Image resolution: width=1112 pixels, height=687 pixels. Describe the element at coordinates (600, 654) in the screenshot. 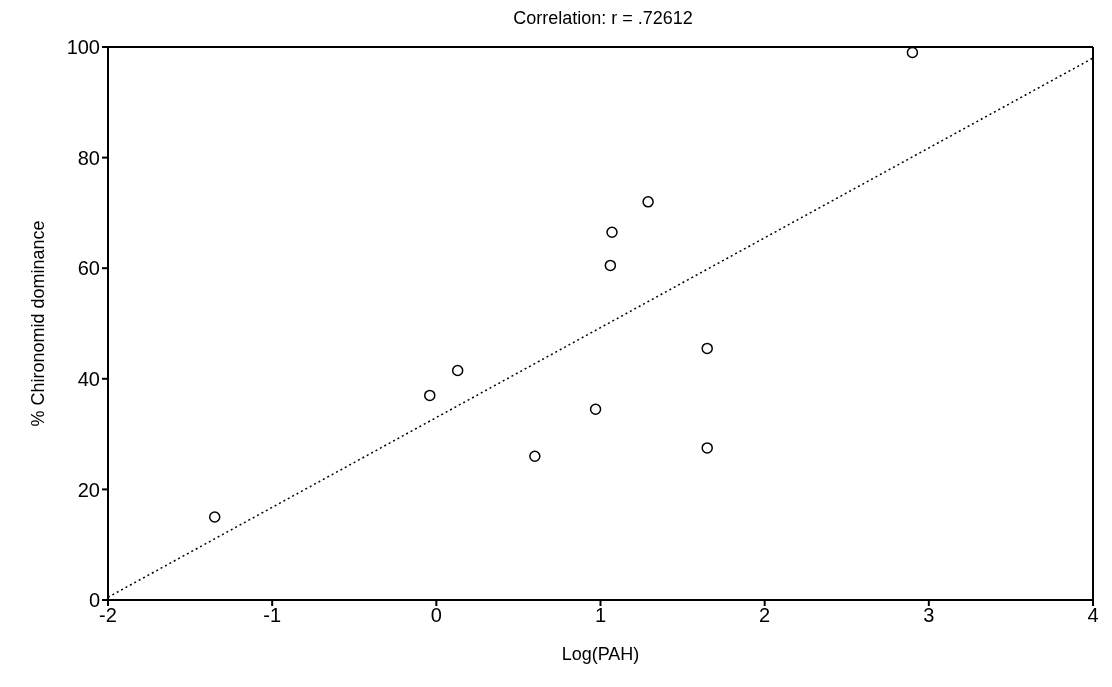

I see `x-axis-title: Log(PAH)` at that location.